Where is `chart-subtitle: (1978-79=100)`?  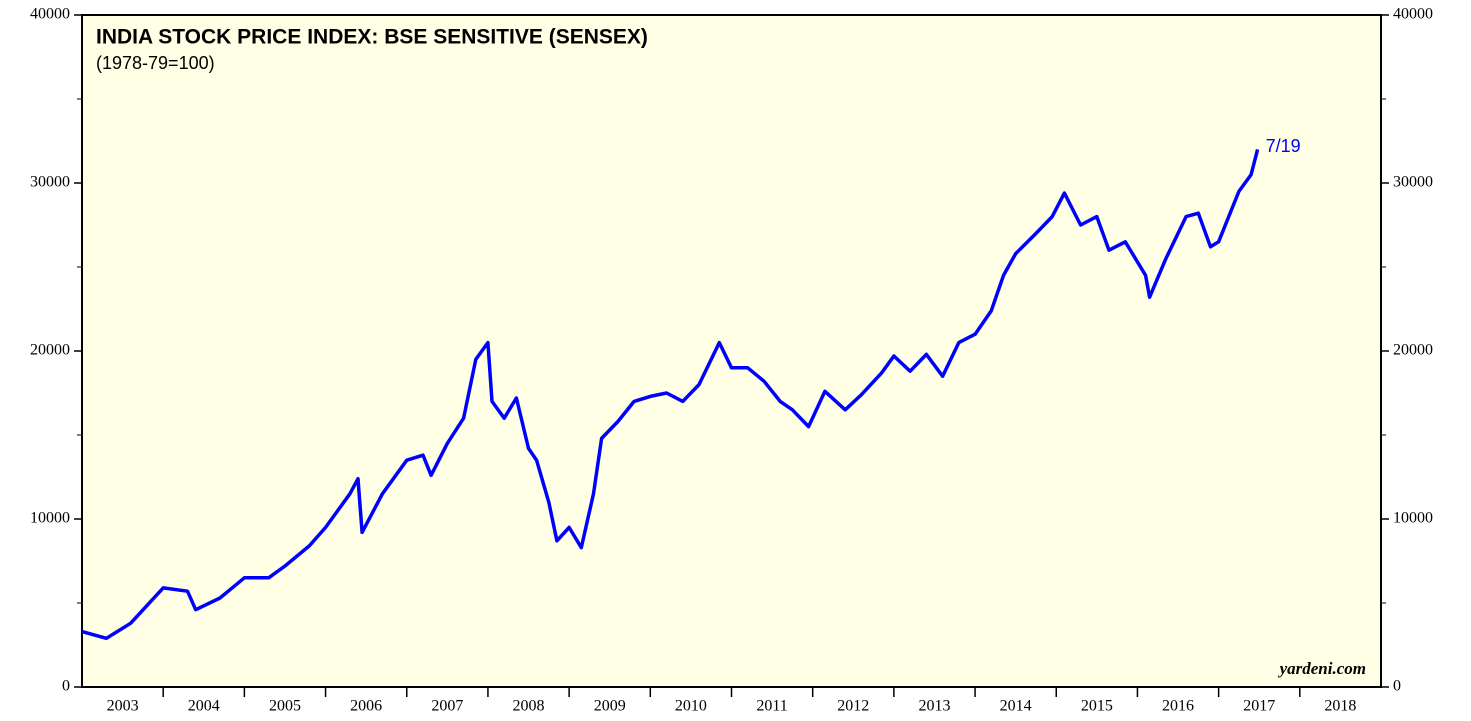 chart-subtitle: (1978-79=100) is located at coordinates (155, 63).